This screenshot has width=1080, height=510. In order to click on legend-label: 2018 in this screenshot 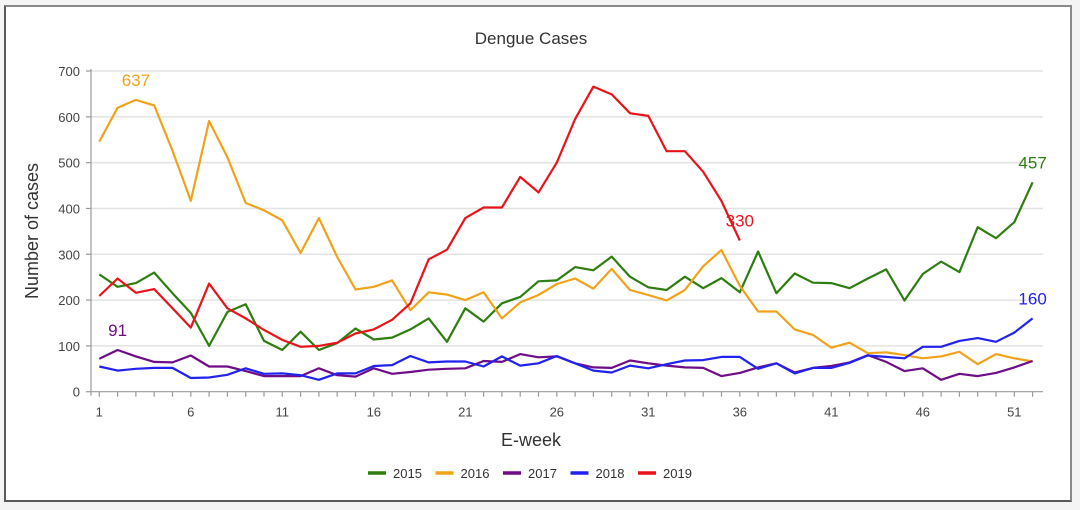, I will do `click(610, 473)`.